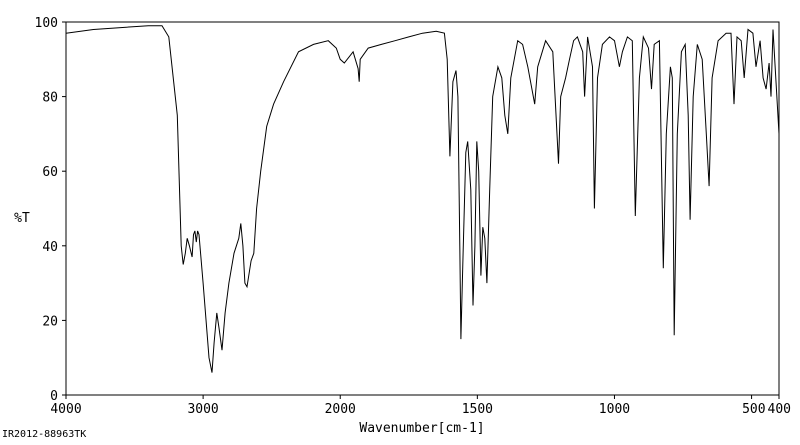 Image resolution: width=800 pixels, height=445 pixels. Describe the element at coordinates (614, 409) in the screenshot. I see `x-tick-label: 1000` at that location.